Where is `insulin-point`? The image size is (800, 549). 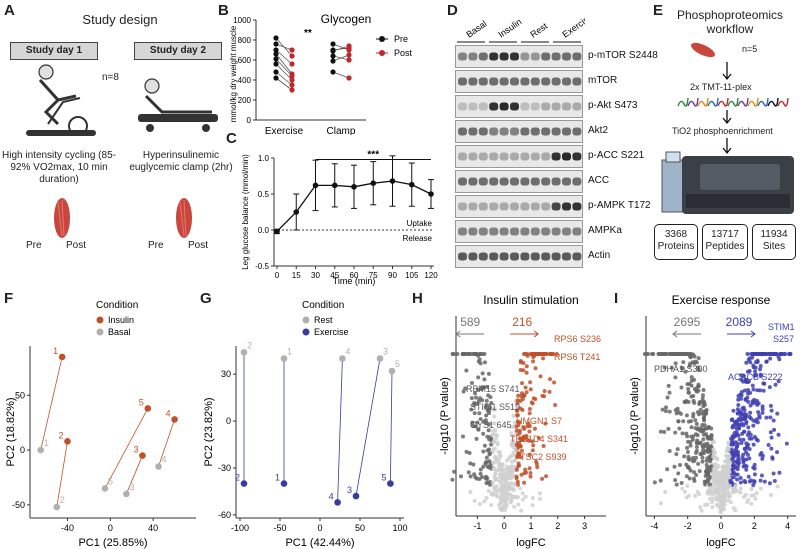 insulin-point is located at coordinates (148, 408).